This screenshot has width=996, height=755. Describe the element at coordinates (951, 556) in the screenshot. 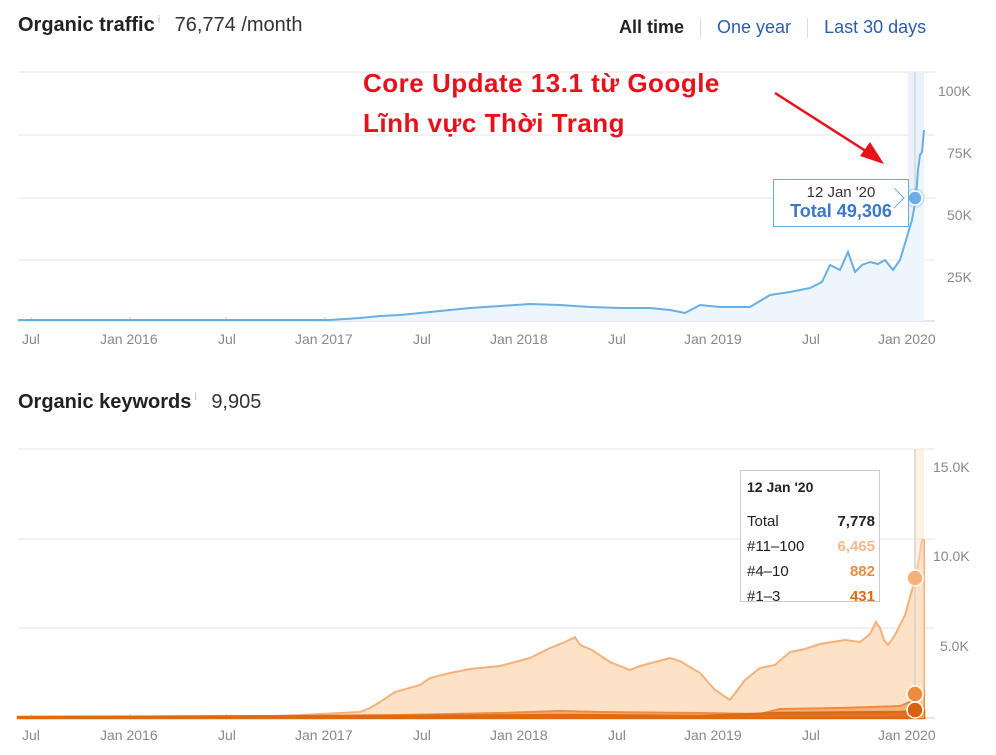

I see `keywords-ytick: 10.0K` at that location.